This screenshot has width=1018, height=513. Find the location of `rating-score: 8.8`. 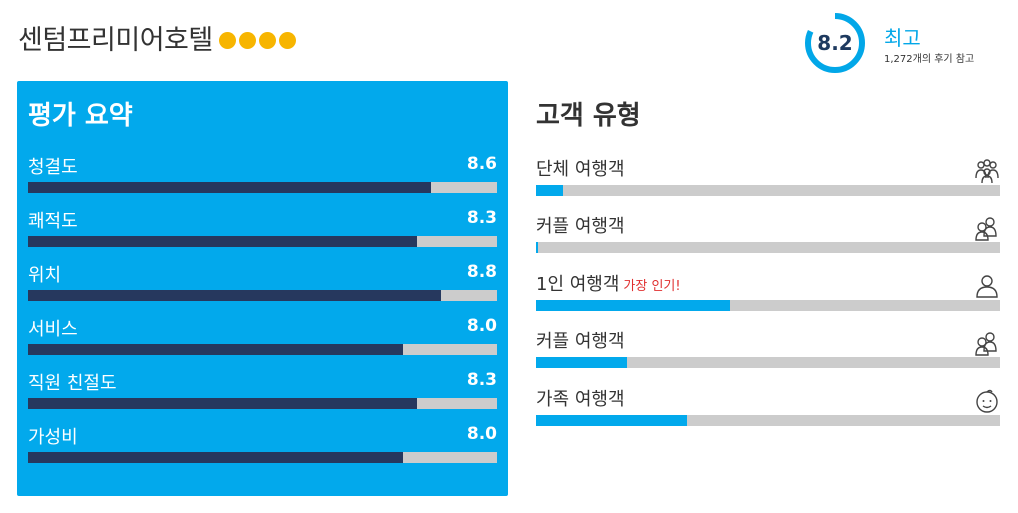

rating-score: 8.8 is located at coordinates (481, 272).